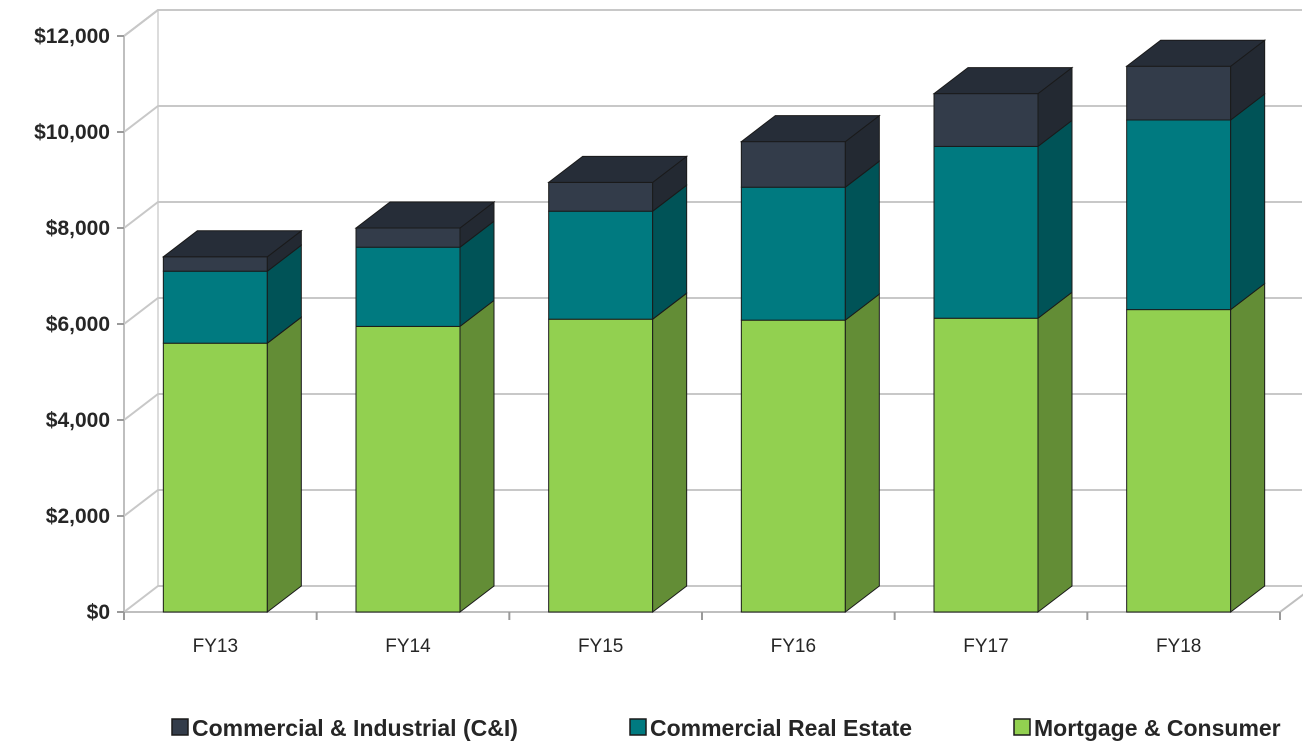 The height and width of the screenshot is (743, 1303). I want to click on bar-stack-fy13, so click(232, 421).